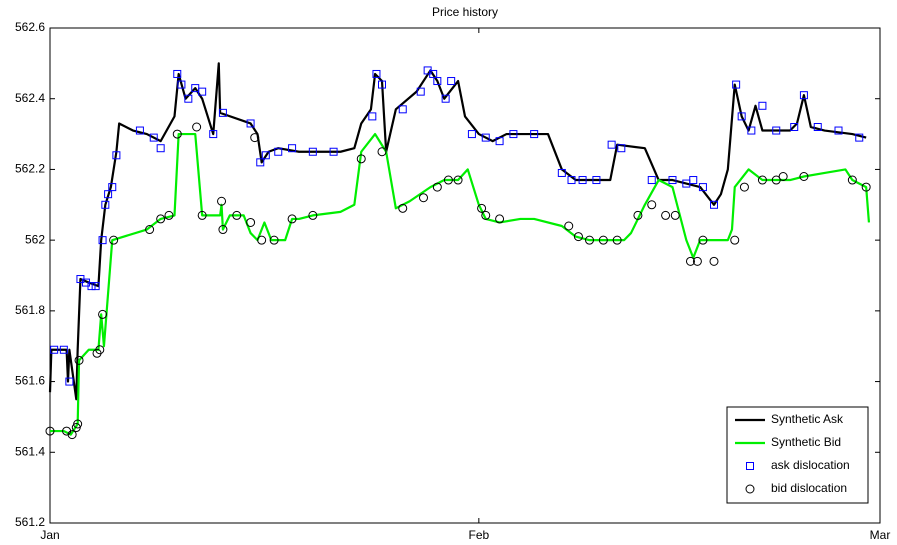  What do you see at coordinates (49, 535) in the screenshot?
I see `x-tick-label: Jan` at bounding box center [49, 535].